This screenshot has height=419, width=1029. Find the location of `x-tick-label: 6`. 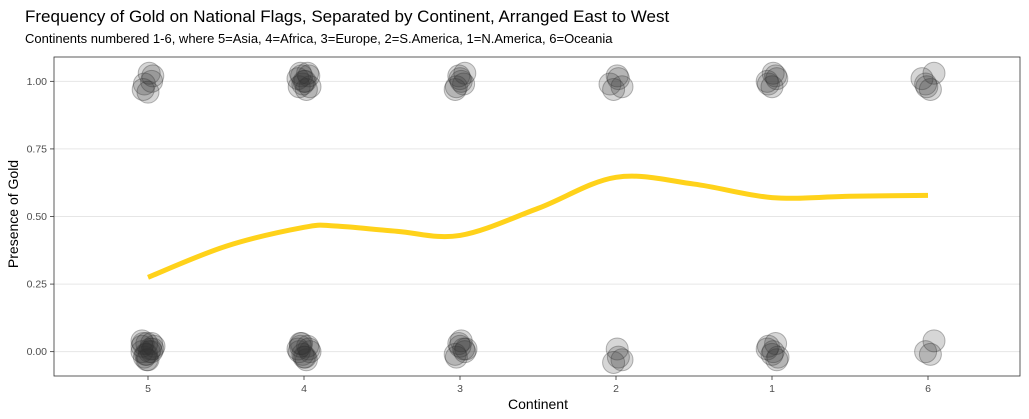

x-tick-label: 6 is located at coordinates (928, 389).